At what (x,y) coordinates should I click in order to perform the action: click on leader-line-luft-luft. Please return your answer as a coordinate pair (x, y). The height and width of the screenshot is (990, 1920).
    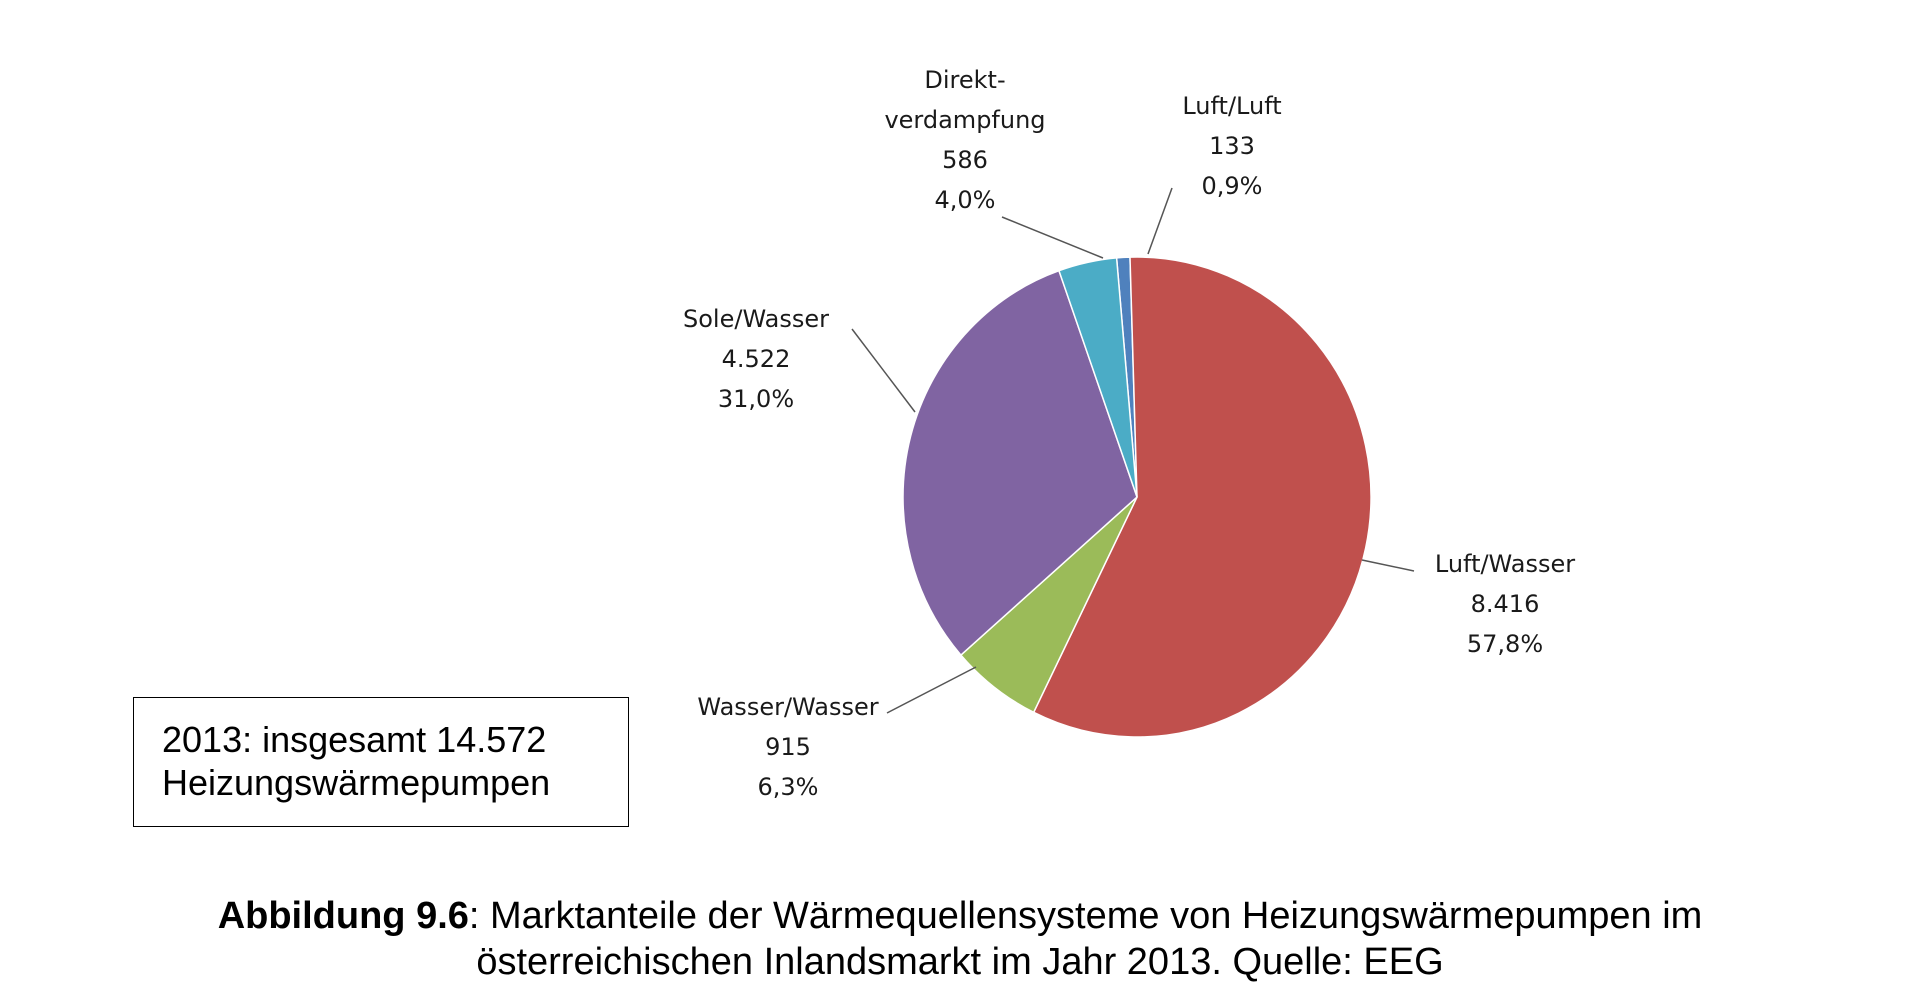
    Looking at the image, I should click on (1160, 221).